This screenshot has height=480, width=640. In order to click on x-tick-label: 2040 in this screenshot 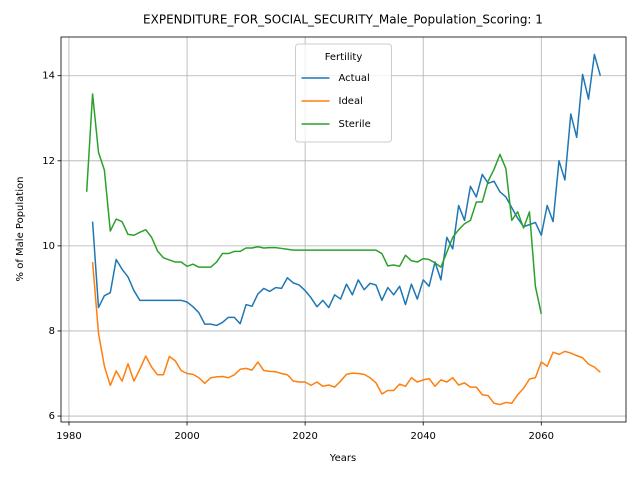, I will do `click(422, 436)`.